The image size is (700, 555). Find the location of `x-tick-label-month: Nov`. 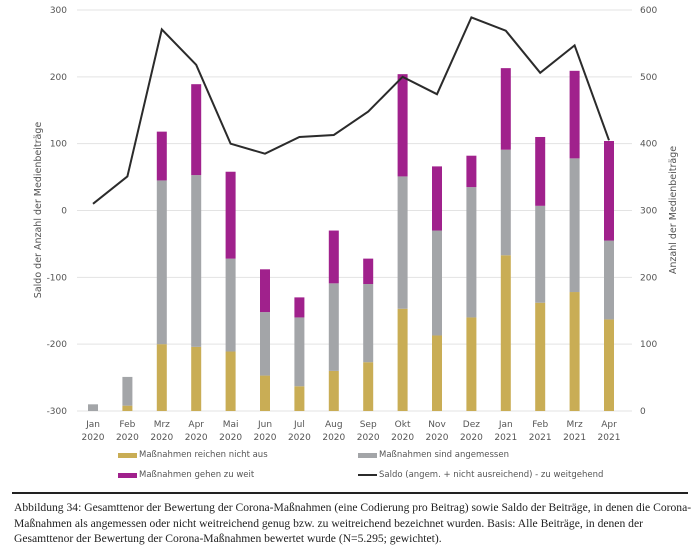

x-tick-label-month: Nov is located at coordinates (437, 425).